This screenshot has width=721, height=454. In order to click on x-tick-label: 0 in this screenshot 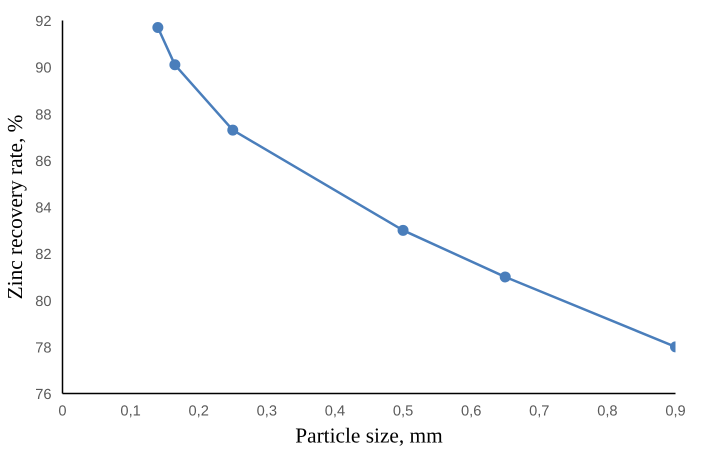, I will do `click(62, 412)`.